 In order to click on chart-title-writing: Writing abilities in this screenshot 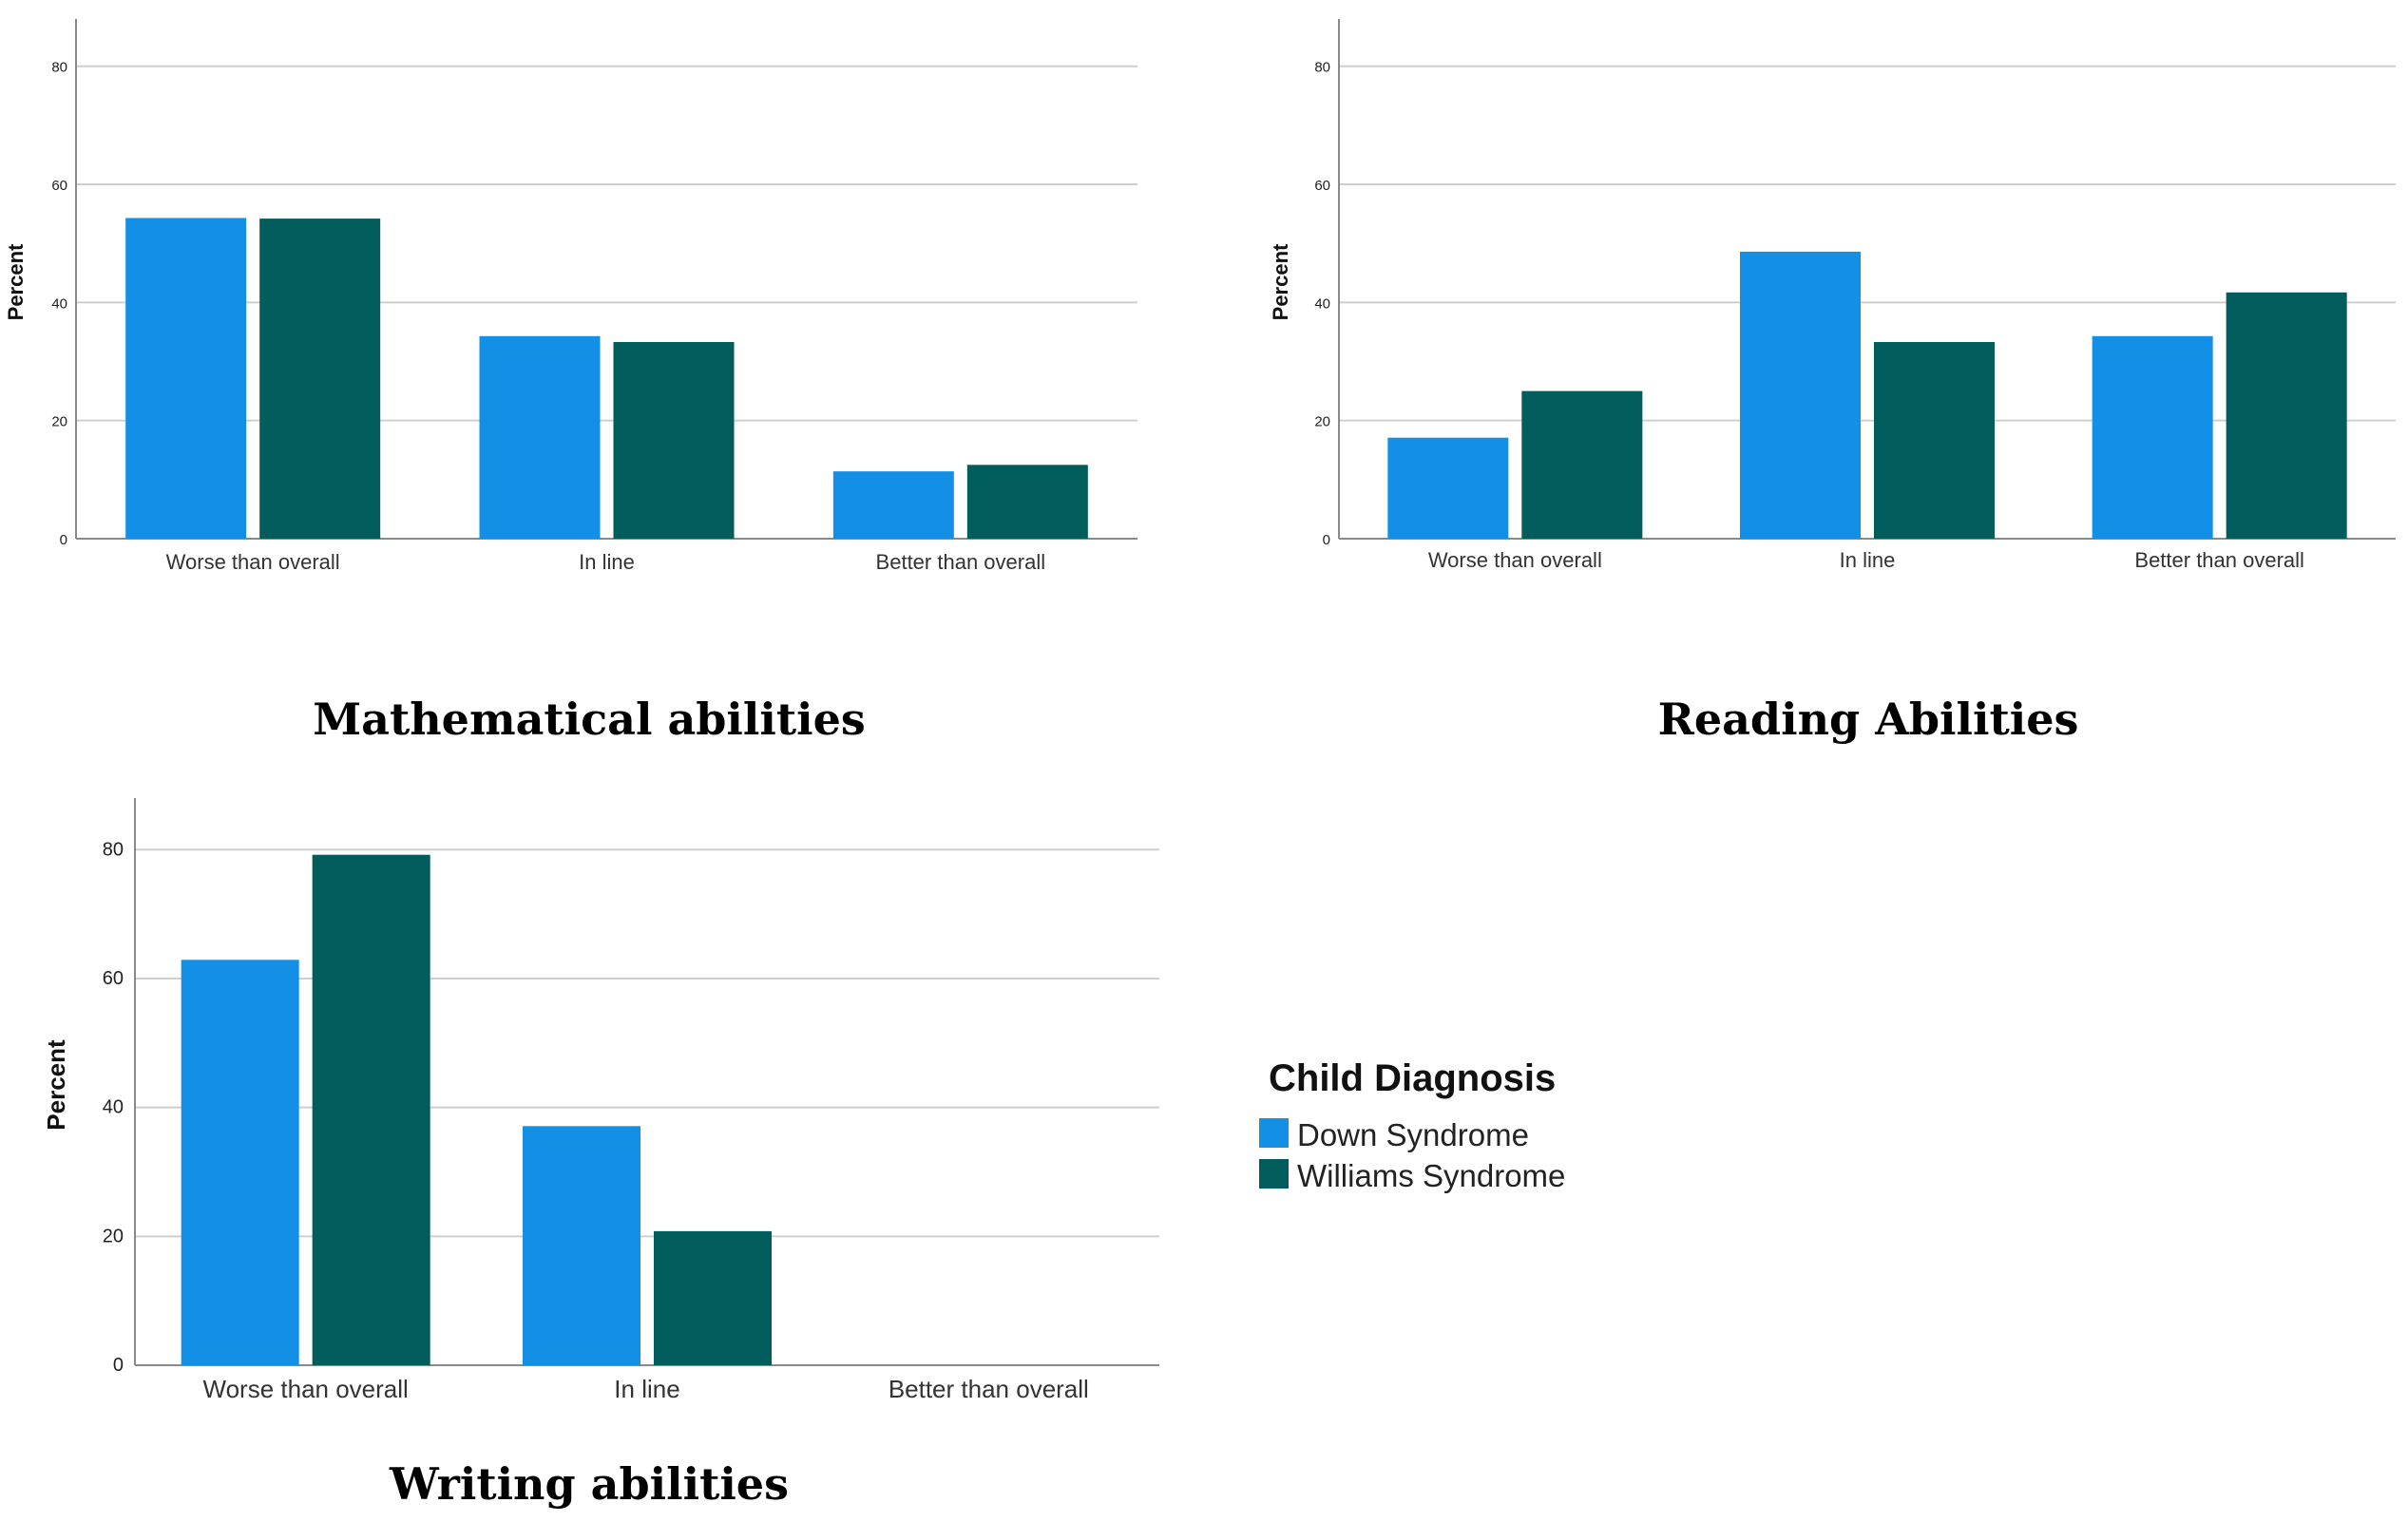, I will do `click(589, 1484)`.